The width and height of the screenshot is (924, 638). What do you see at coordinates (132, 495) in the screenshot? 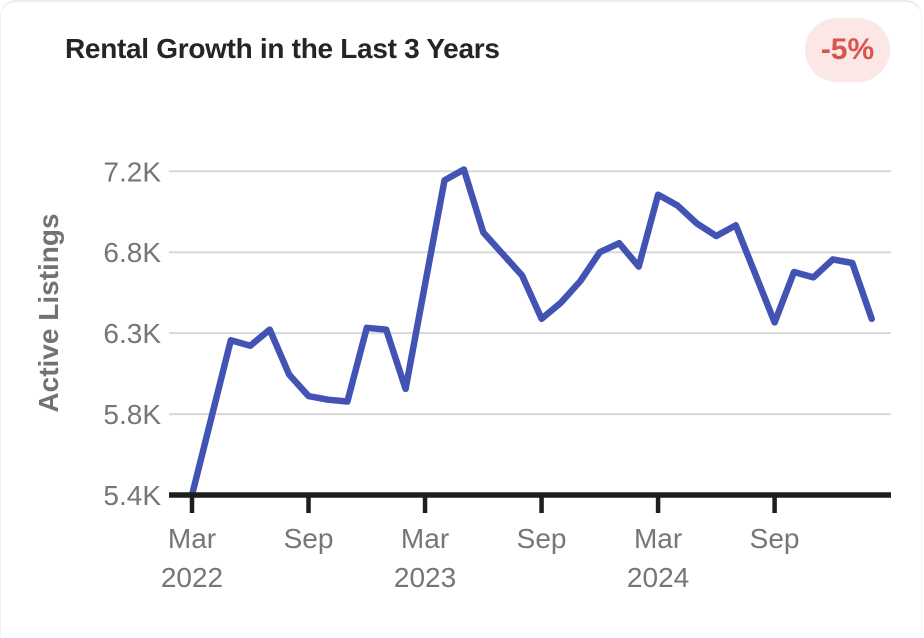
I see `y-tick-label: 5.4K` at bounding box center [132, 495].